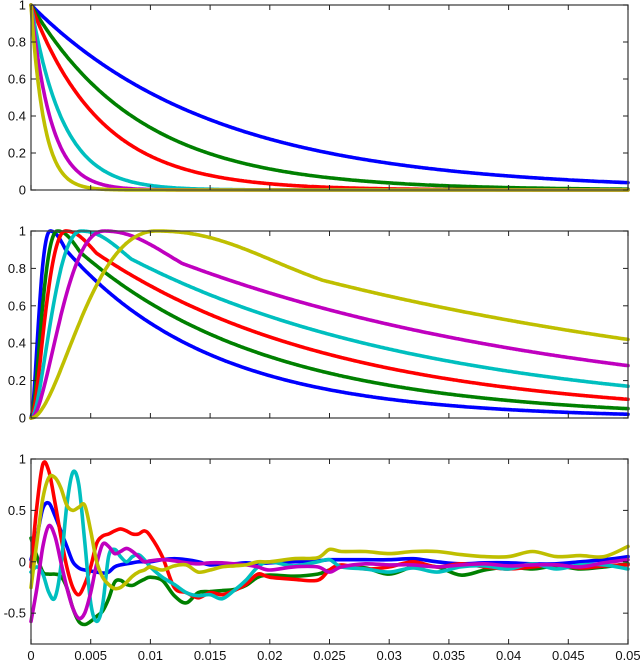  I want to click on x-tick-label: 0.035, so click(449, 655).